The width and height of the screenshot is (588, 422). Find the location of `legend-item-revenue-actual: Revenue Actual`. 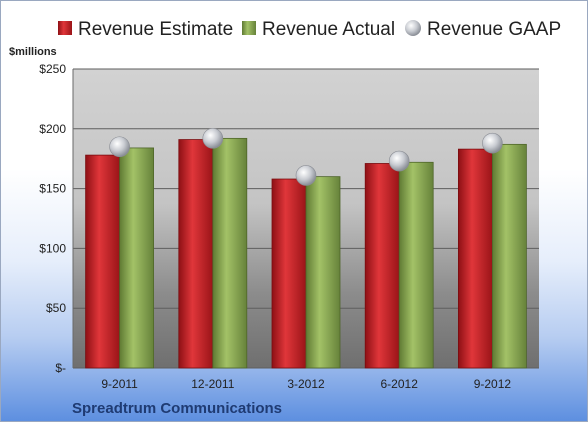

legend-item-revenue-actual: Revenue Actual is located at coordinates (318, 29).